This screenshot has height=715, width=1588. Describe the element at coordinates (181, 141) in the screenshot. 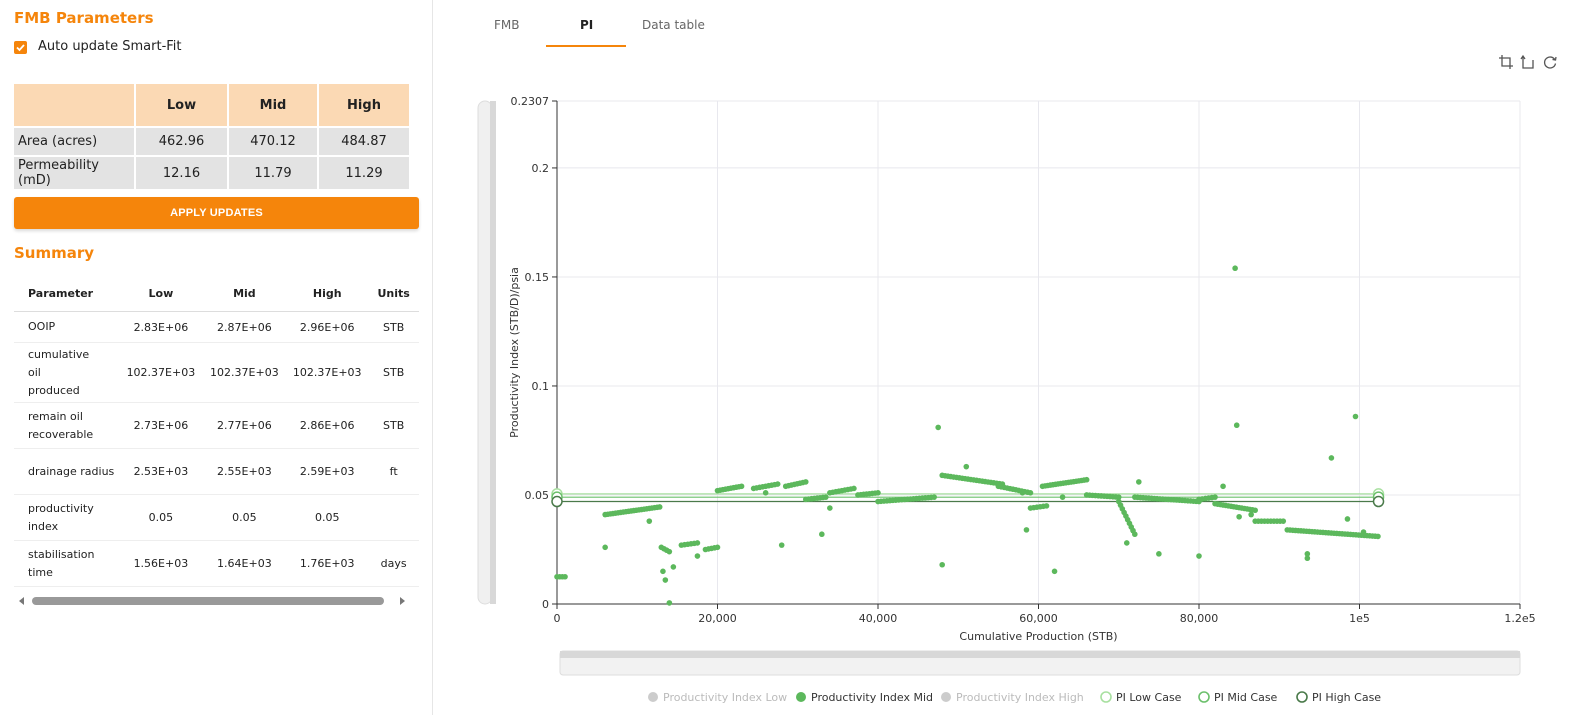

I see `param-value-low: 462.96` at that location.